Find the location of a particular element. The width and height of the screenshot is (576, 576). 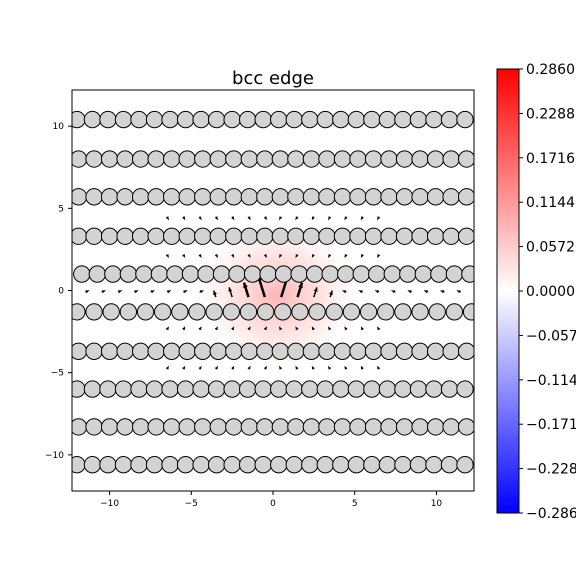

x-tick-label: 0 is located at coordinates (273, 504).